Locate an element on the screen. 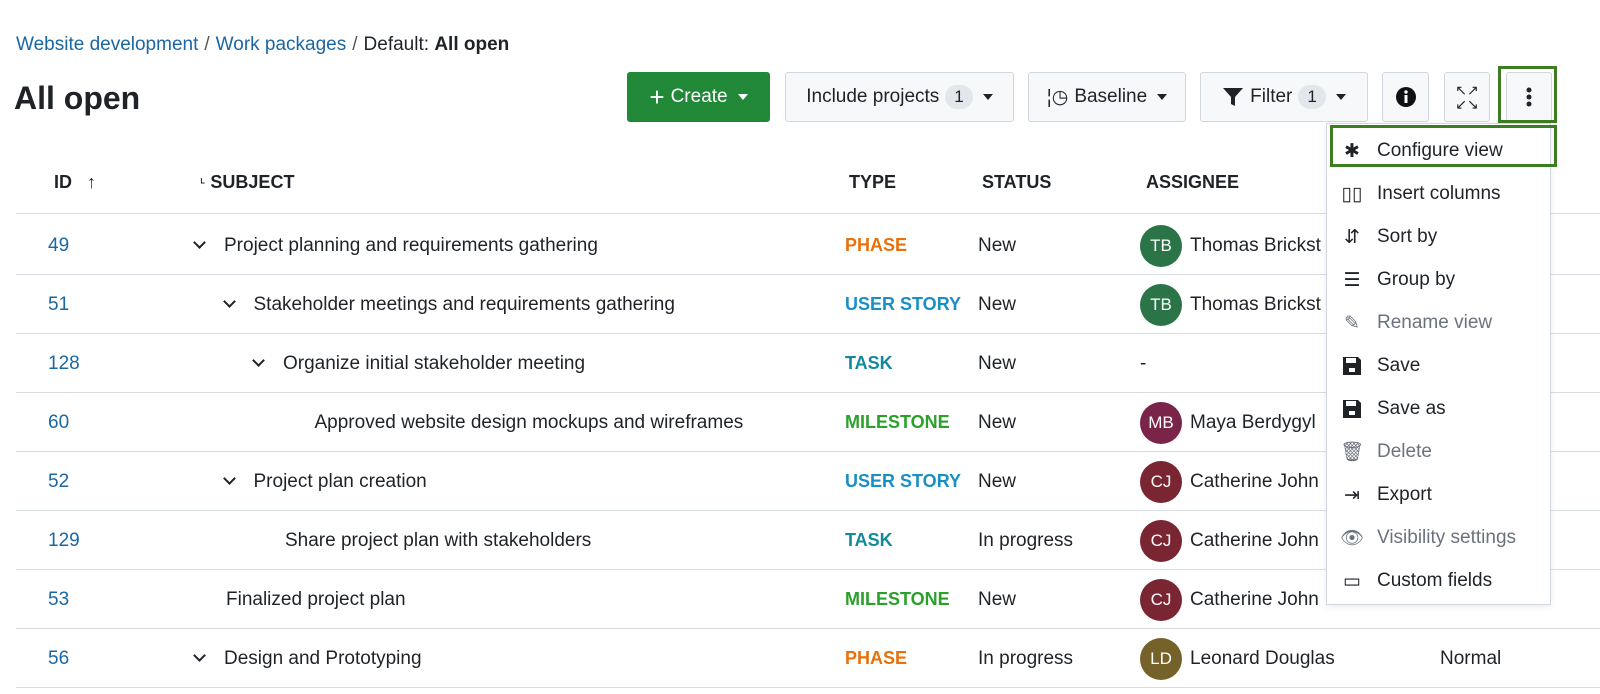  baseline-button: ¦◷ Baseline is located at coordinates (1107, 97).